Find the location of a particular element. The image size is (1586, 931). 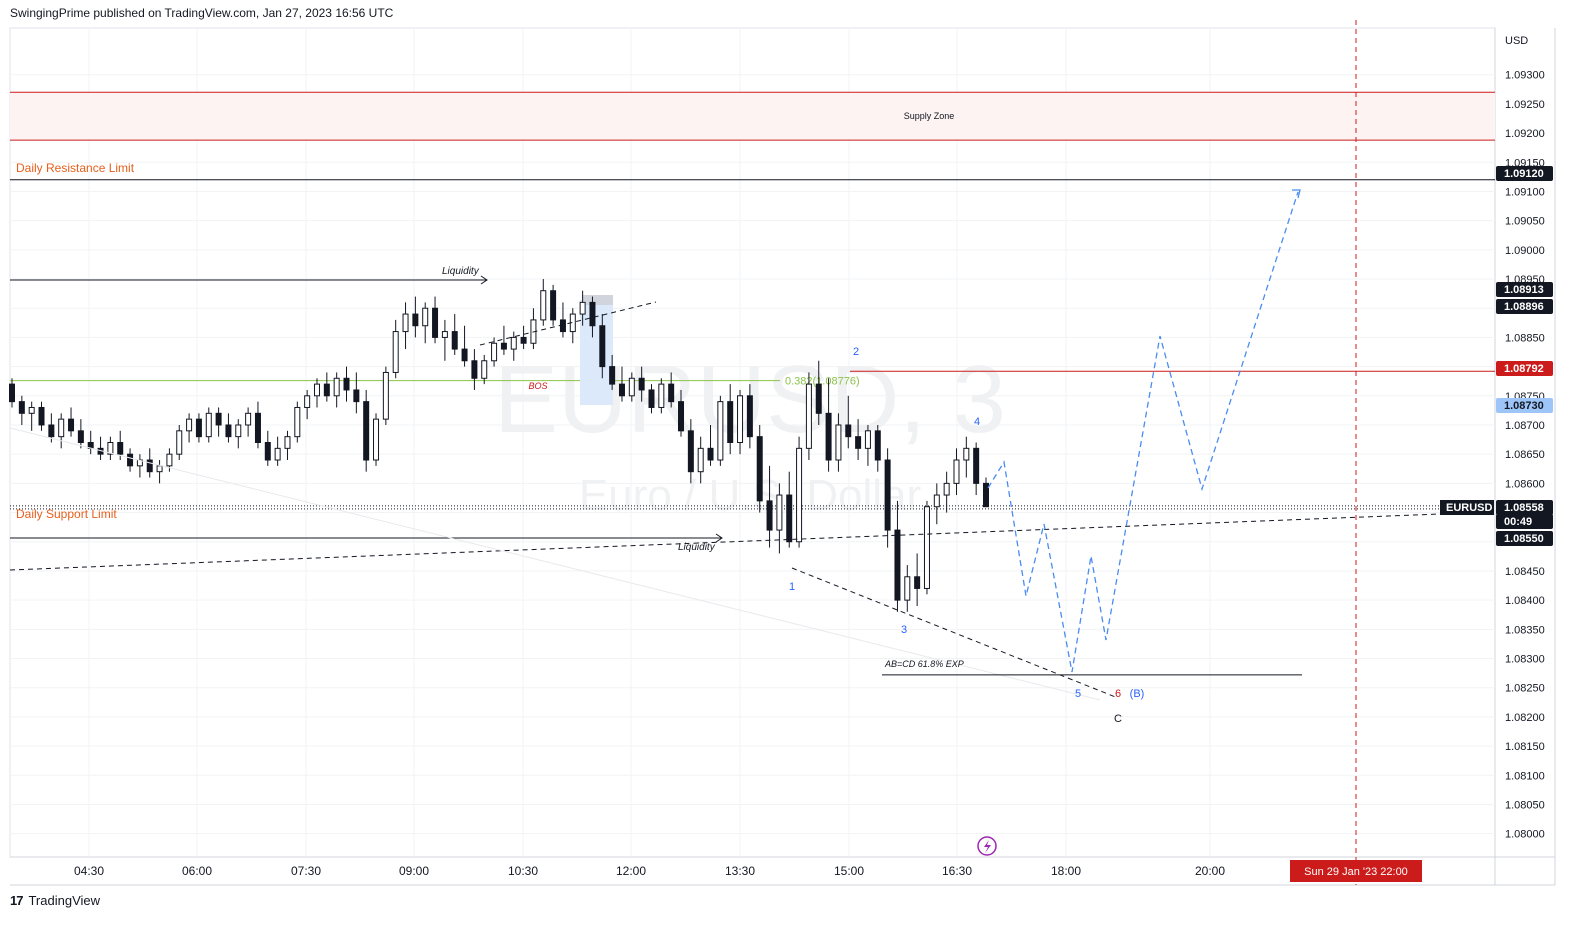

y-tick-label: 1.08600 is located at coordinates (1525, 484).